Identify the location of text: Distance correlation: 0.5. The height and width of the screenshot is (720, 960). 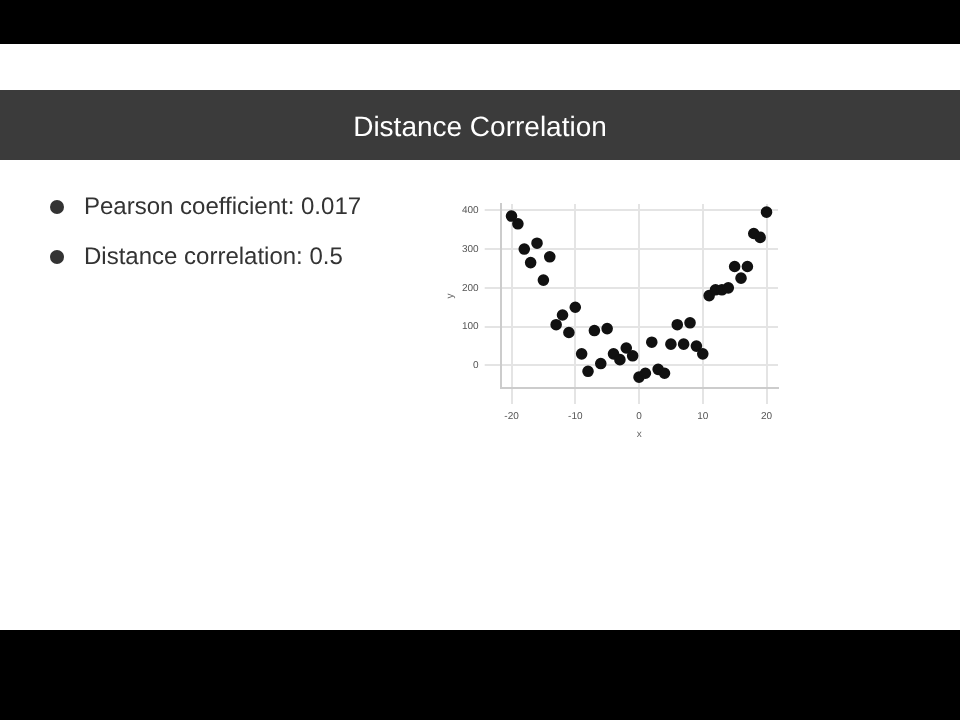
(213, 256).